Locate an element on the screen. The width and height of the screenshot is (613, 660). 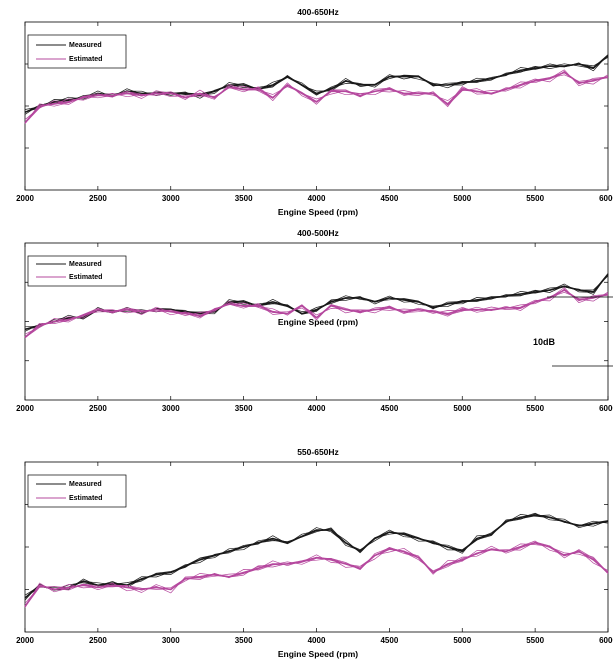
panel-title: 400-650Hz is located at coordinates (318, 12).